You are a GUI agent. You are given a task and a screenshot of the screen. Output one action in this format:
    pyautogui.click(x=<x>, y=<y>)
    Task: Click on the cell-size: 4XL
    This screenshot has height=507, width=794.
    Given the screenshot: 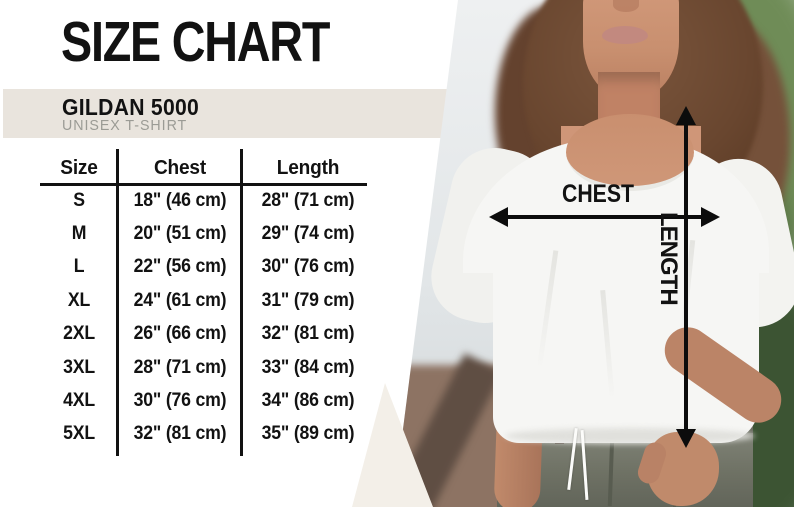 What is the action you would take?
    pyautogui.click(x=79, y=401)
    